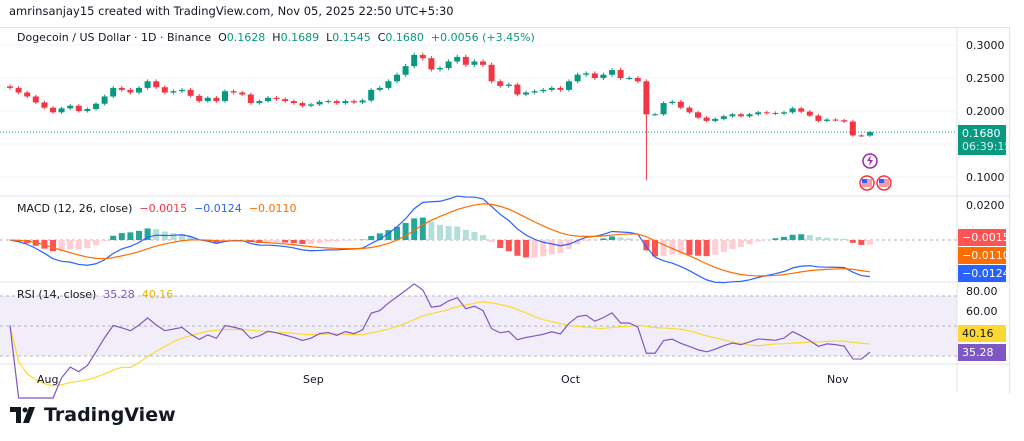 The image size is (1024, 441). Describe the element at coordinates (982, 291) in the screenshot. I see `rsi-axis-label: 80.00` at that location.